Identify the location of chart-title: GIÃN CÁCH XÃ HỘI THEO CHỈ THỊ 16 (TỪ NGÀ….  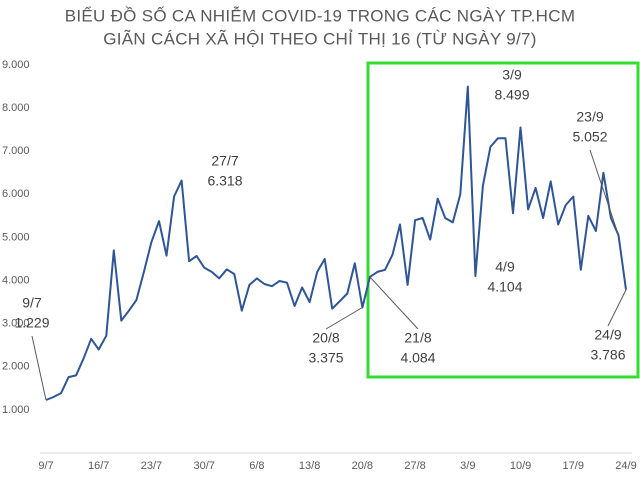
(320, 38).